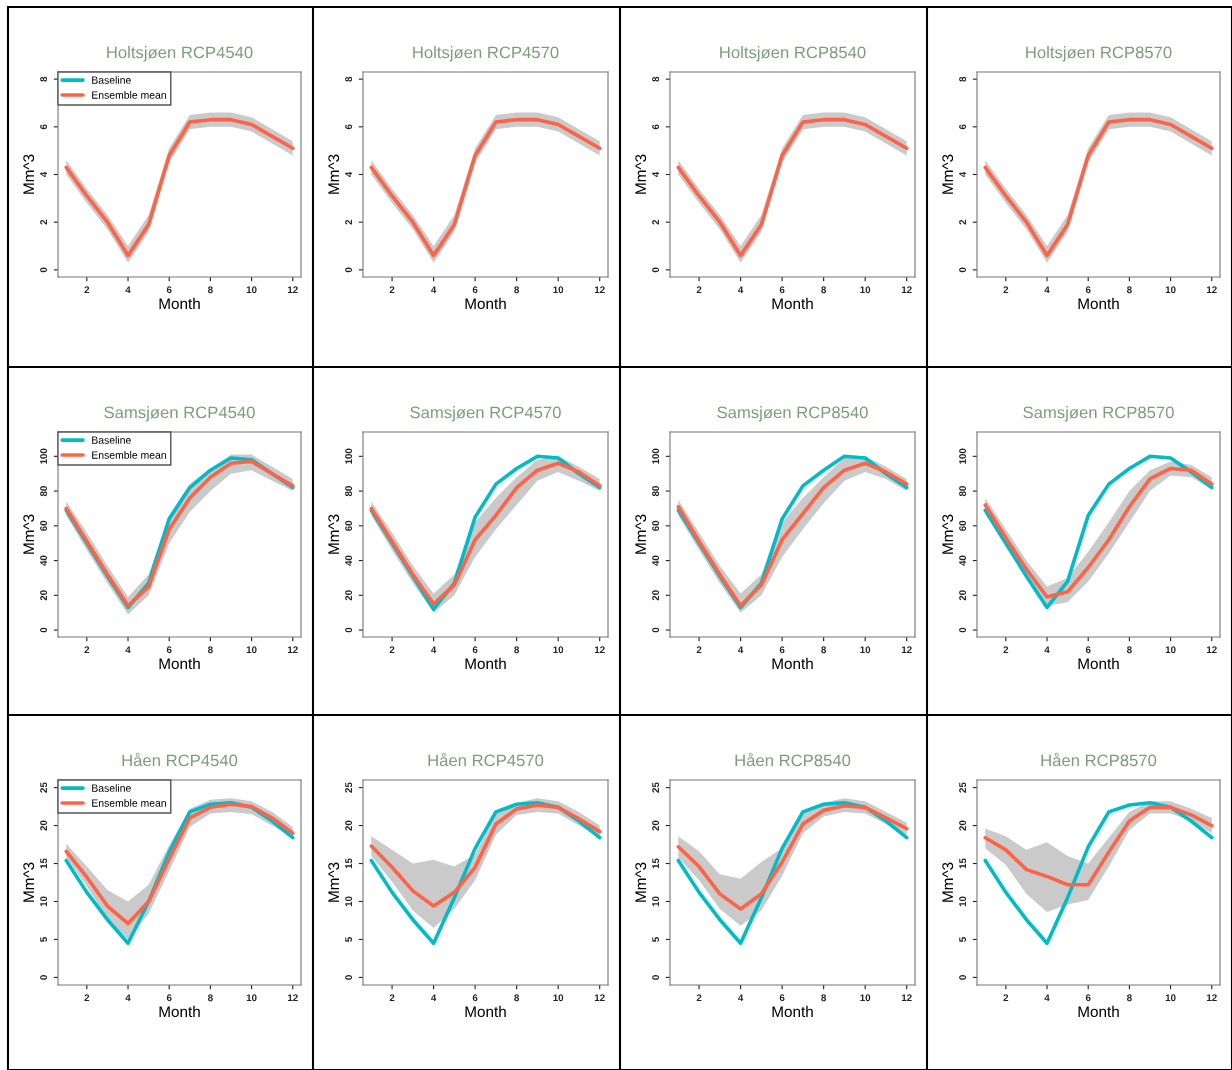 Image resolution: width=1232 pixels, height=1070 pixels. Describe the element at coordinates (962, 222) in the screenshot. I see `y-tick-label: 2` at that location.